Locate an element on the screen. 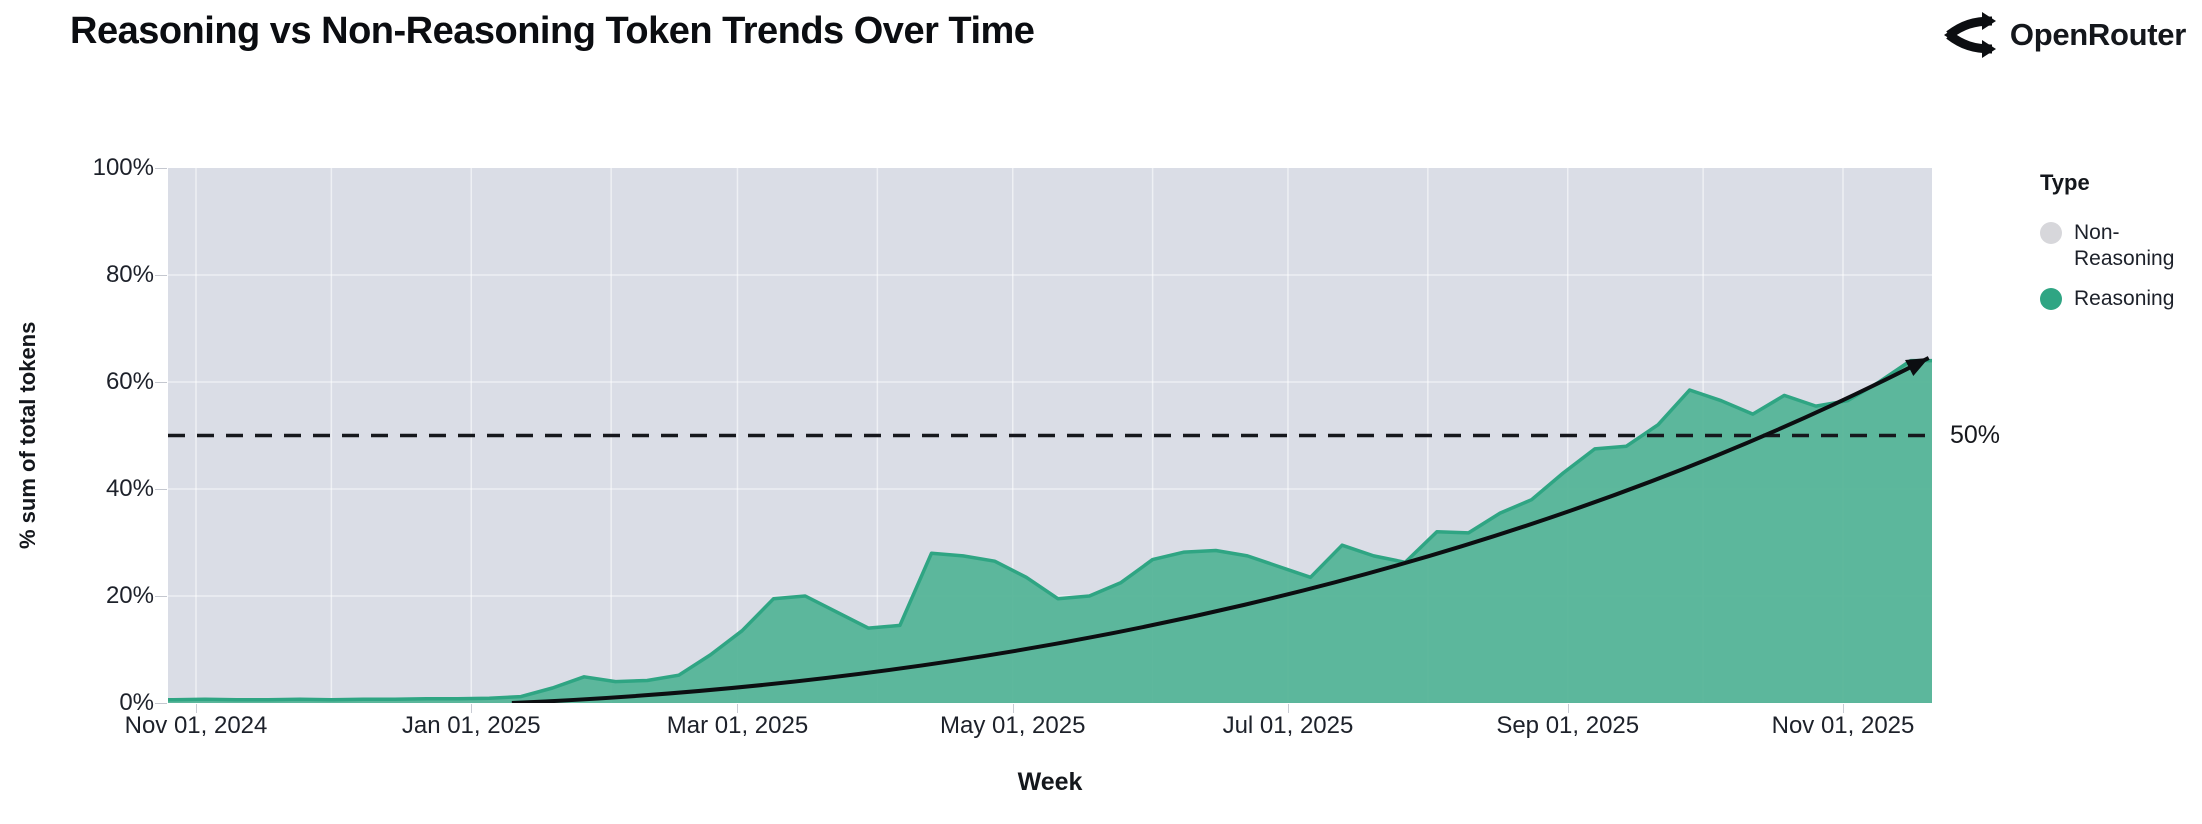 The width and height of the screenshot is (2202, 824). reasoning-swatch-icon is located at coordinates (2051, 299).